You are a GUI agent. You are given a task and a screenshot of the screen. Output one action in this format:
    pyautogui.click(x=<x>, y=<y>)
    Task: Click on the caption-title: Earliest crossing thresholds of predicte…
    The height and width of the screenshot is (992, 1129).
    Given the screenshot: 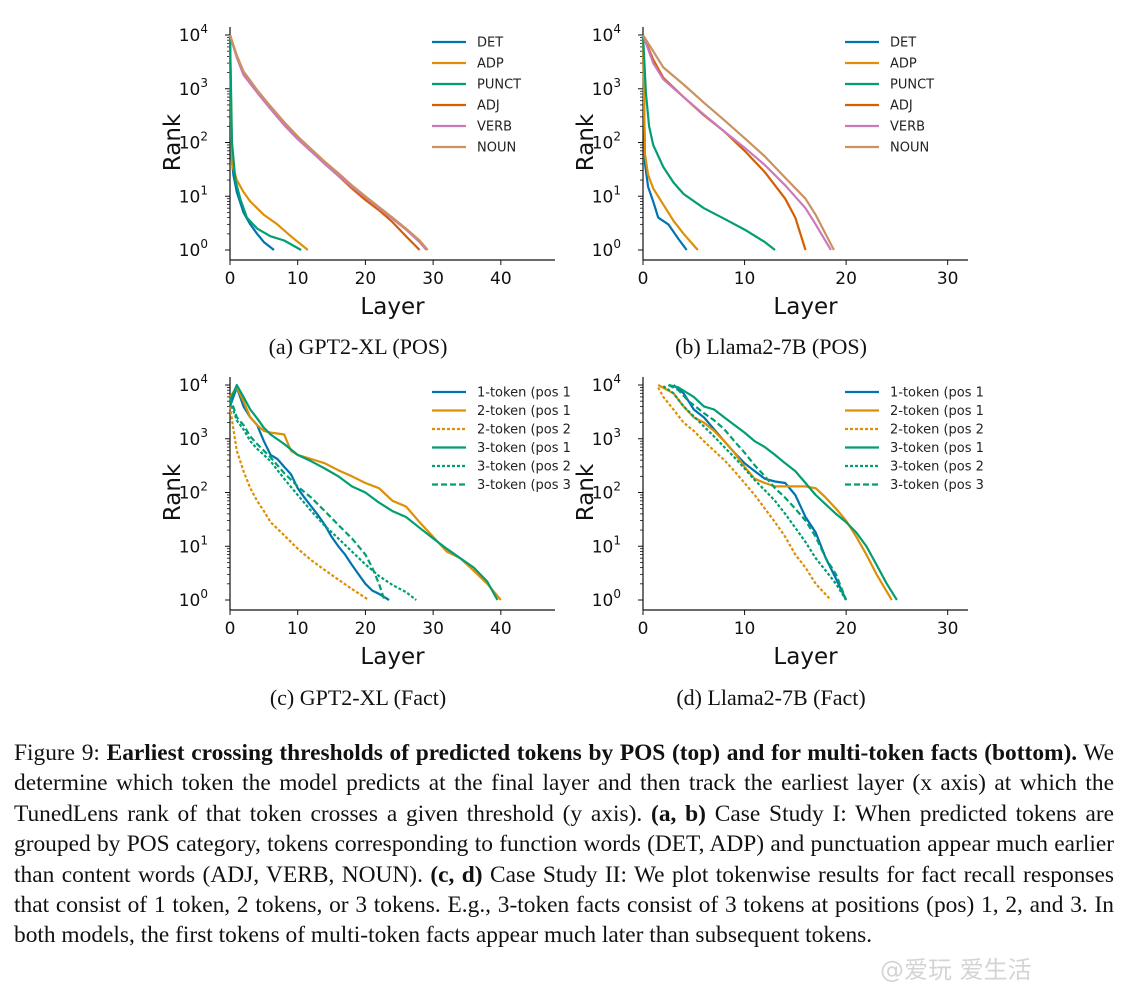 What is the action you would take?
    pyautogui.click(x=592, y=753)
    